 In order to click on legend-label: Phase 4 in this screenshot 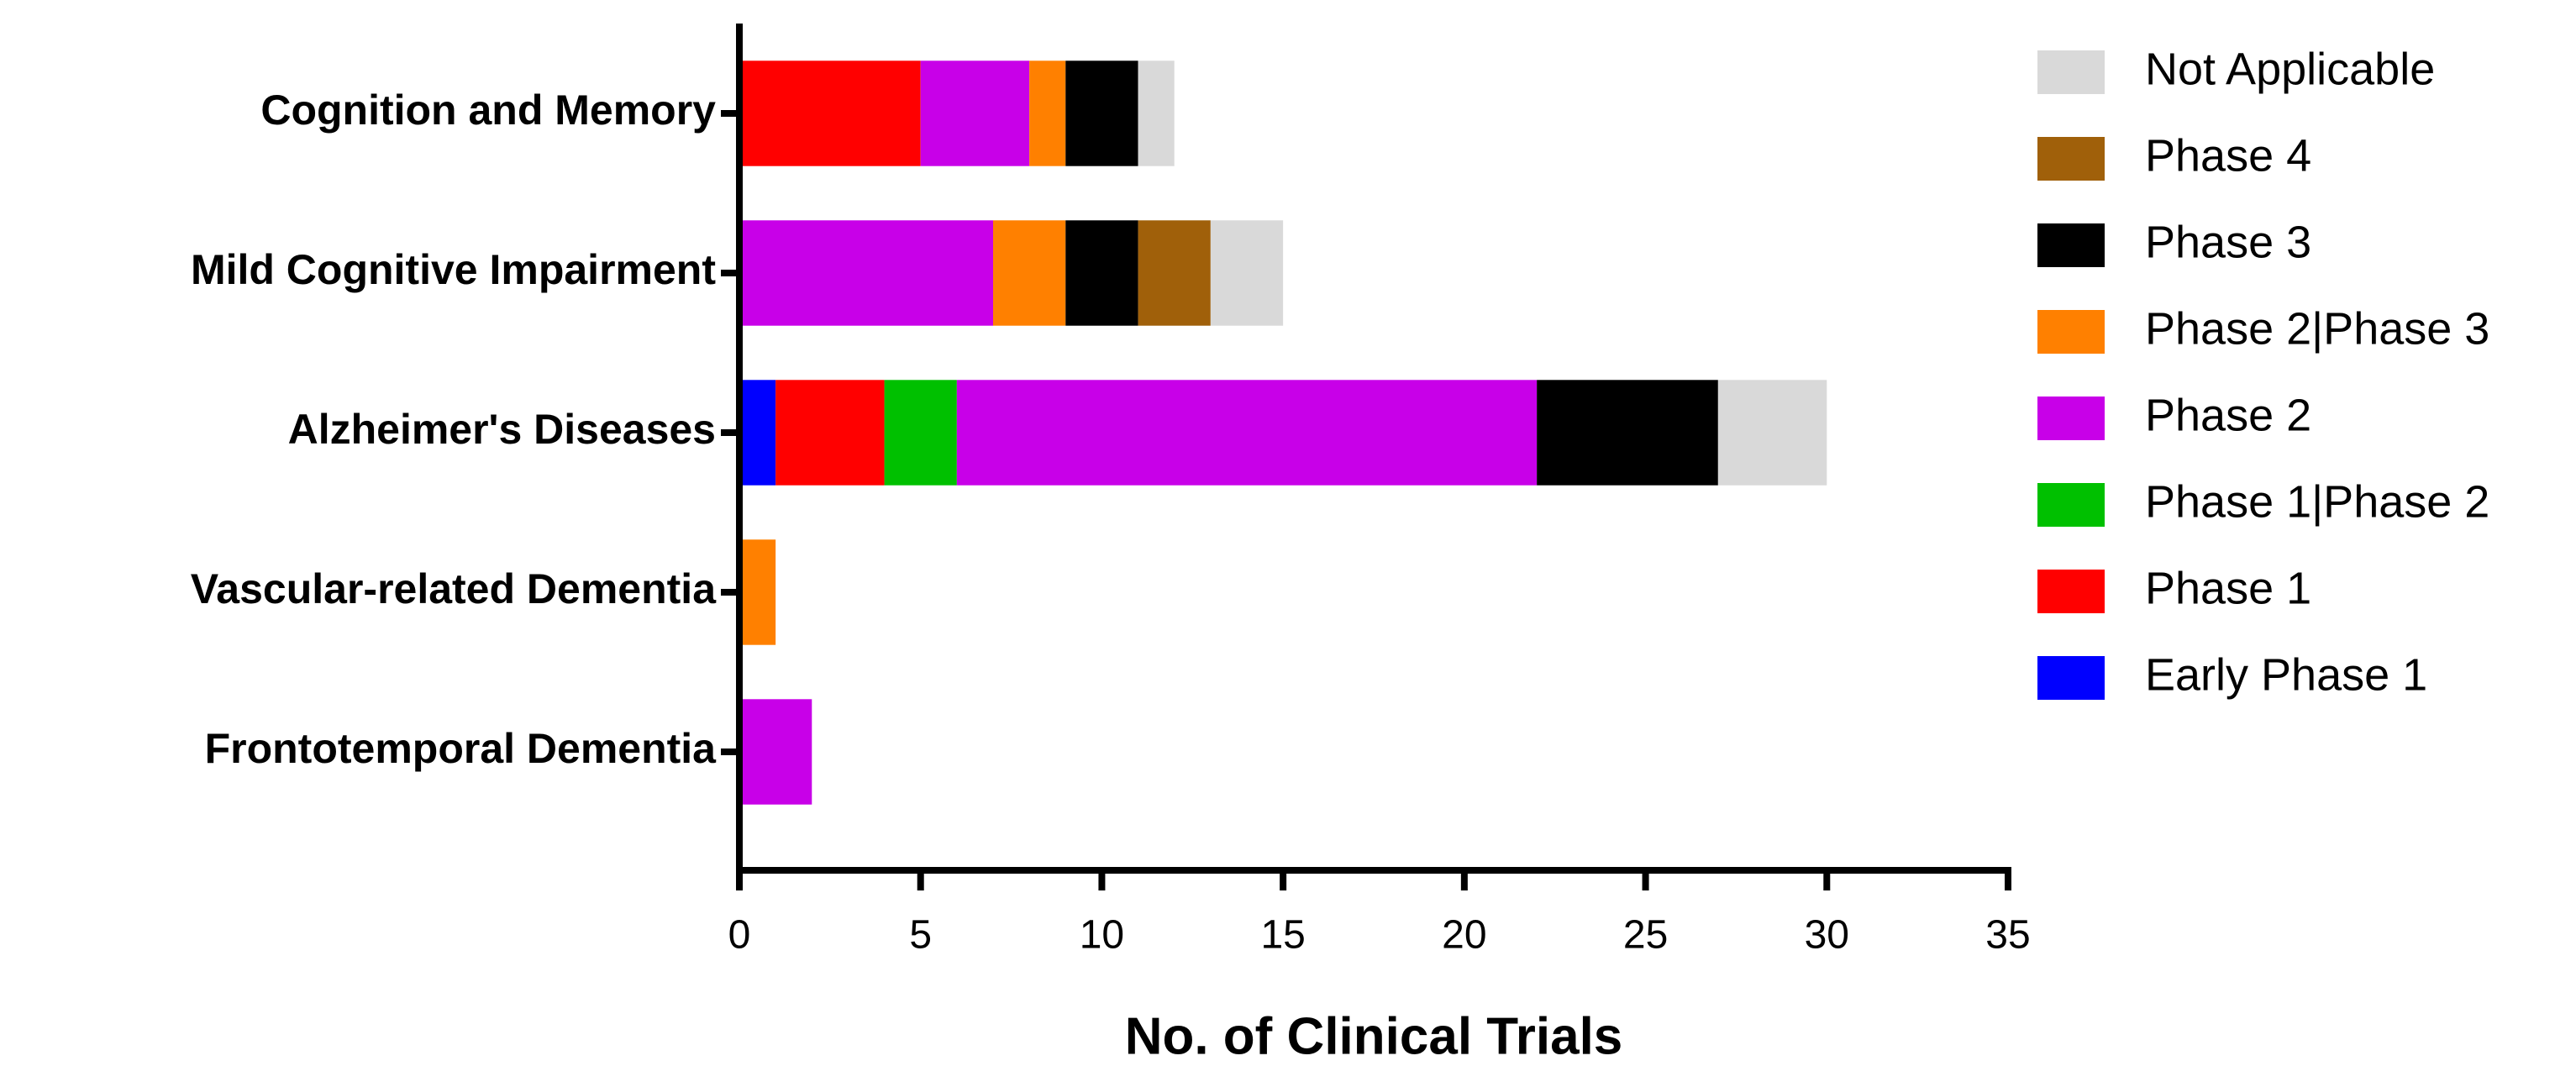, I will do `click(2228, 155)`.